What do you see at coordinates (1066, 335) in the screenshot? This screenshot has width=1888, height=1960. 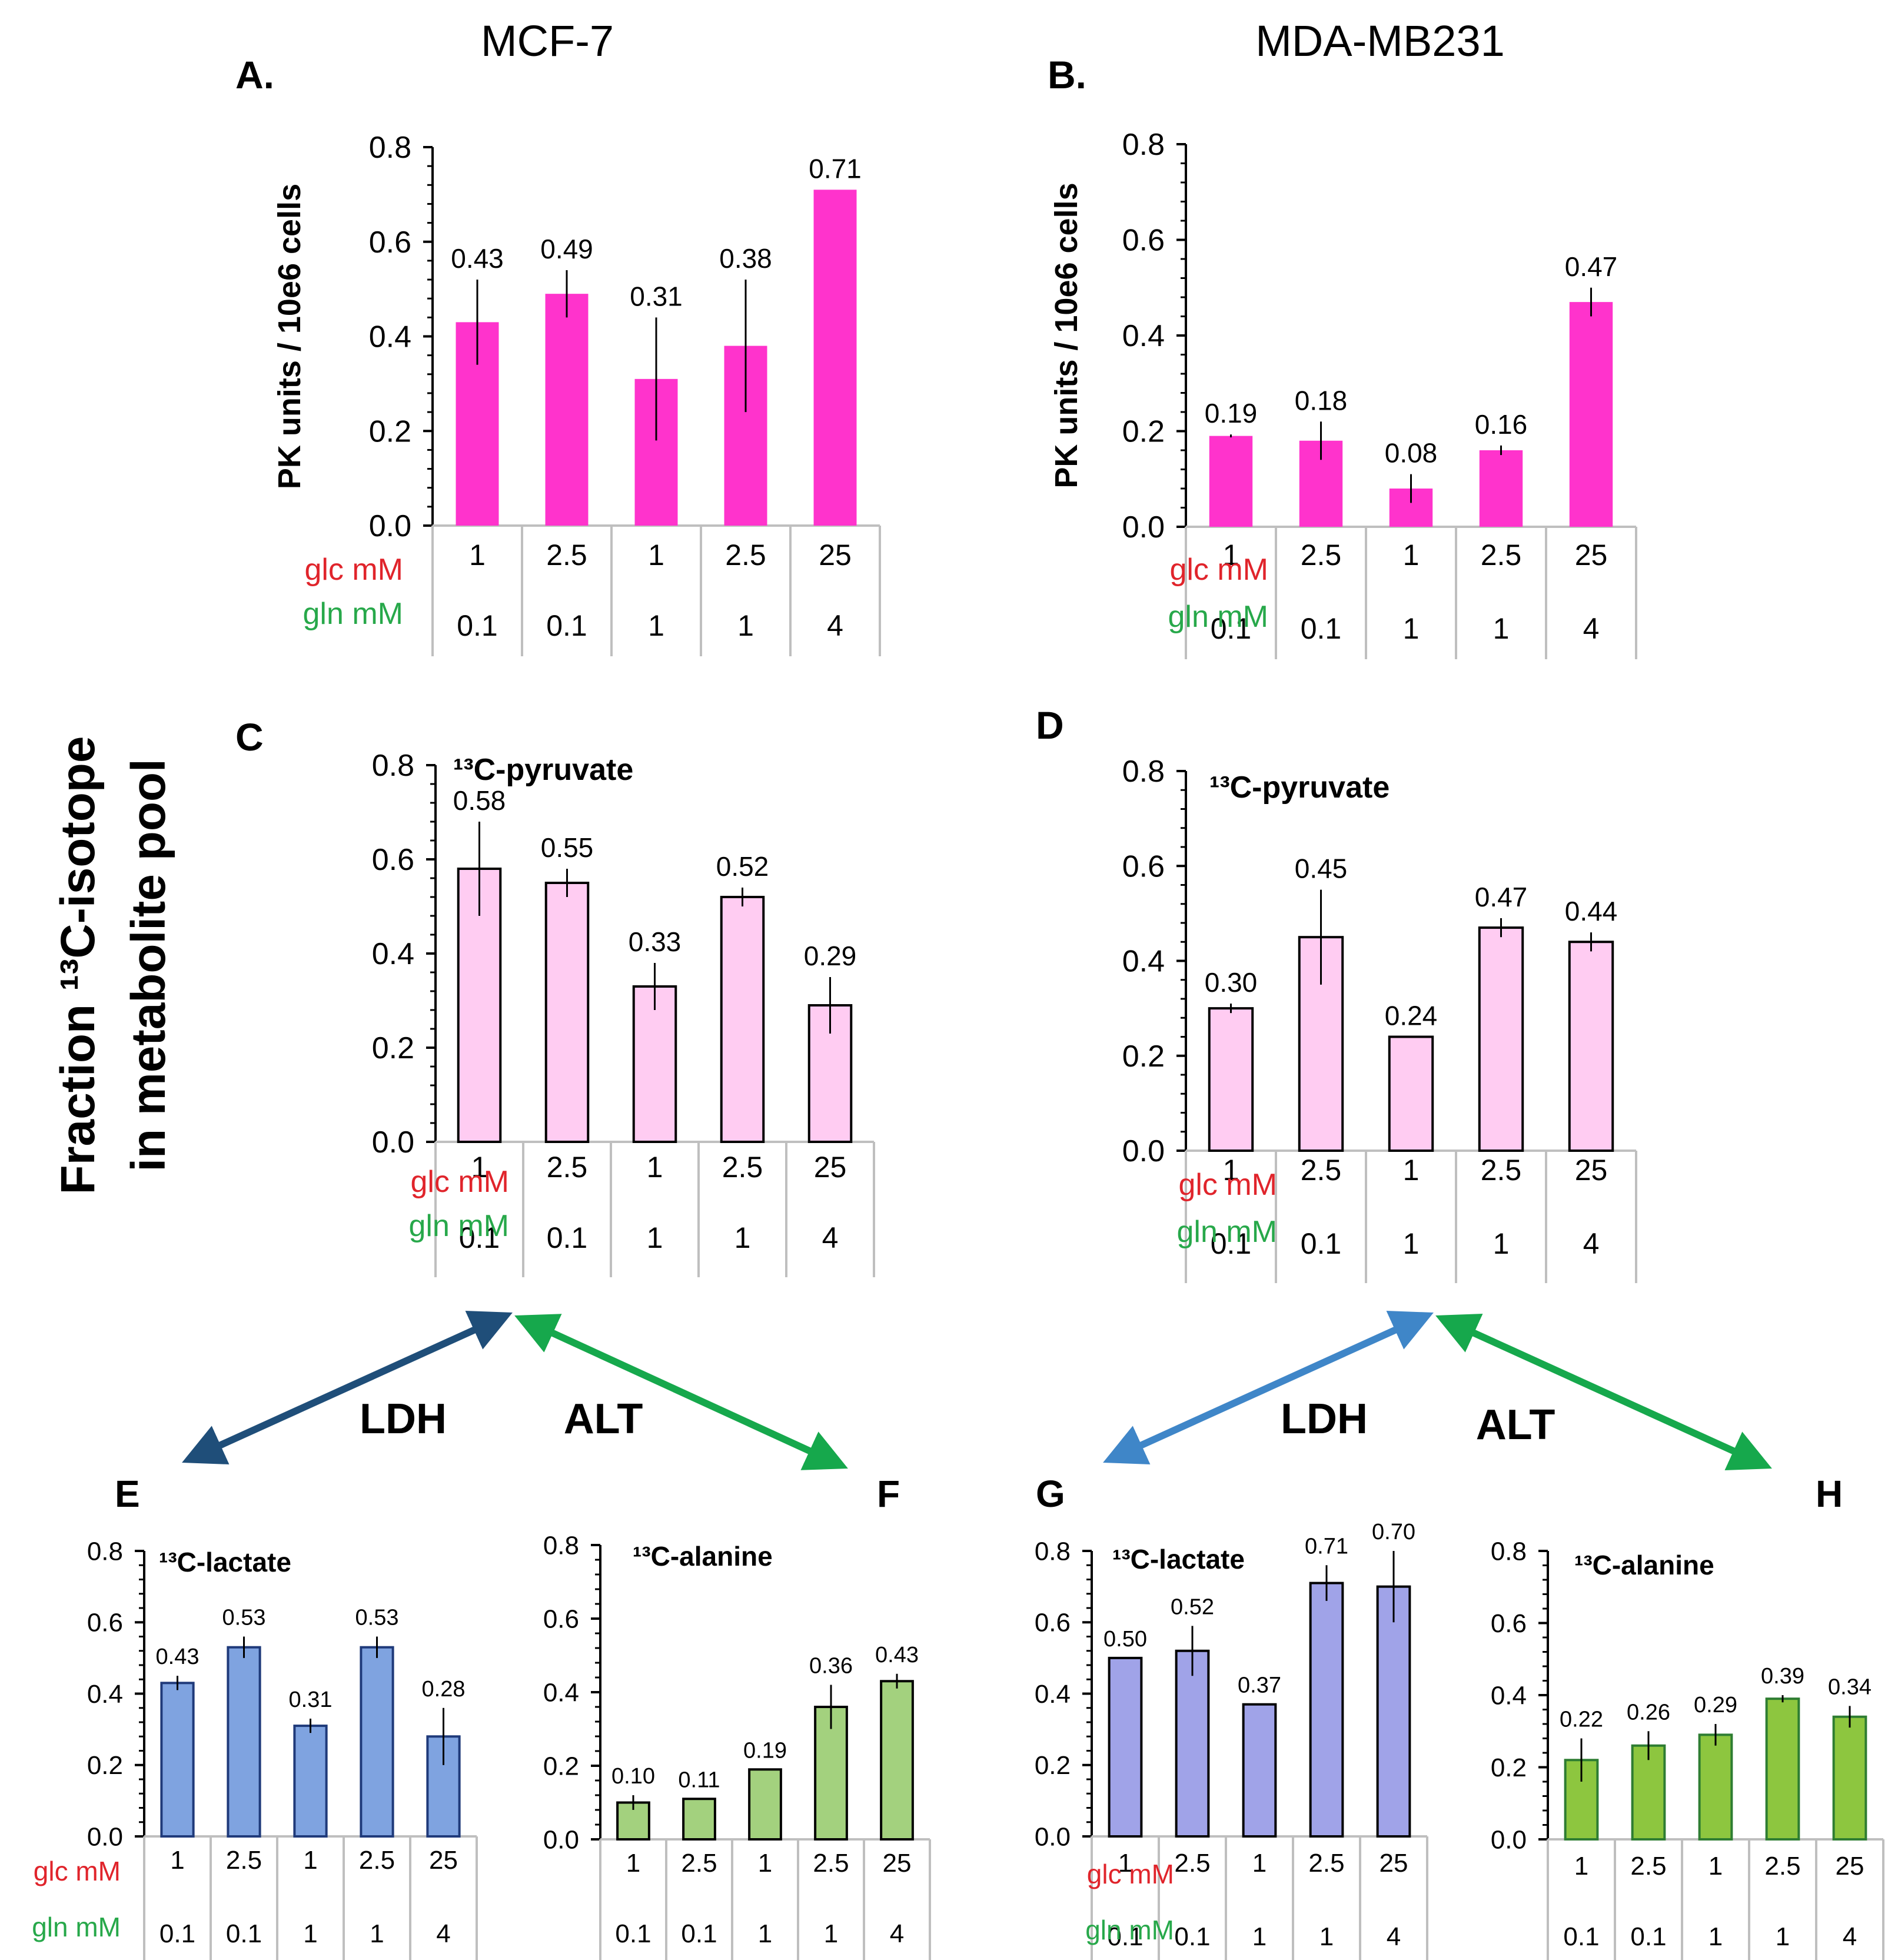 I see `y-axis-label: PK units / 10e6 cells` at bounding box center [1066, 335].